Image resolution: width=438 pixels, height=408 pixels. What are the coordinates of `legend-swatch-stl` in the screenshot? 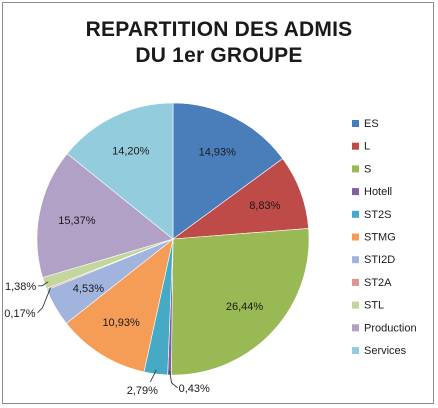 It's located at (355, 305).